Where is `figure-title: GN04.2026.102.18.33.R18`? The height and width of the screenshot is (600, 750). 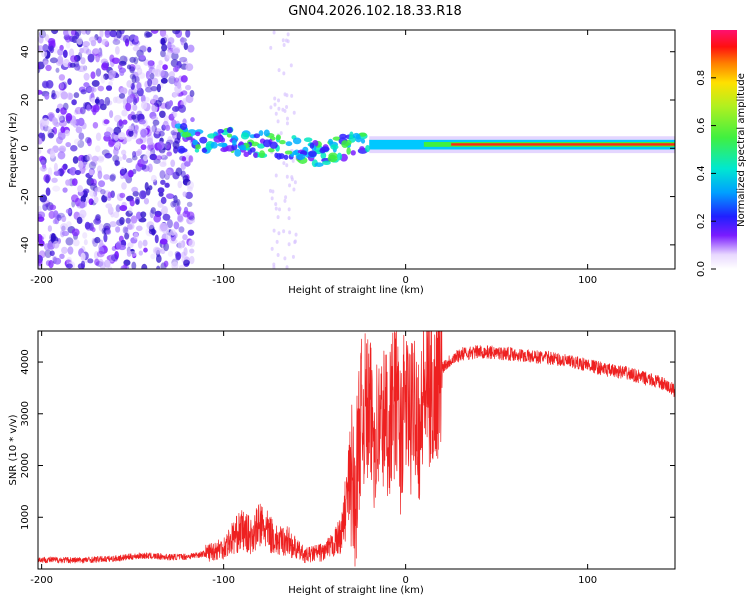 figure-title: GN04.2026.102.18.33.R18 is located at coordinates (375, 11).